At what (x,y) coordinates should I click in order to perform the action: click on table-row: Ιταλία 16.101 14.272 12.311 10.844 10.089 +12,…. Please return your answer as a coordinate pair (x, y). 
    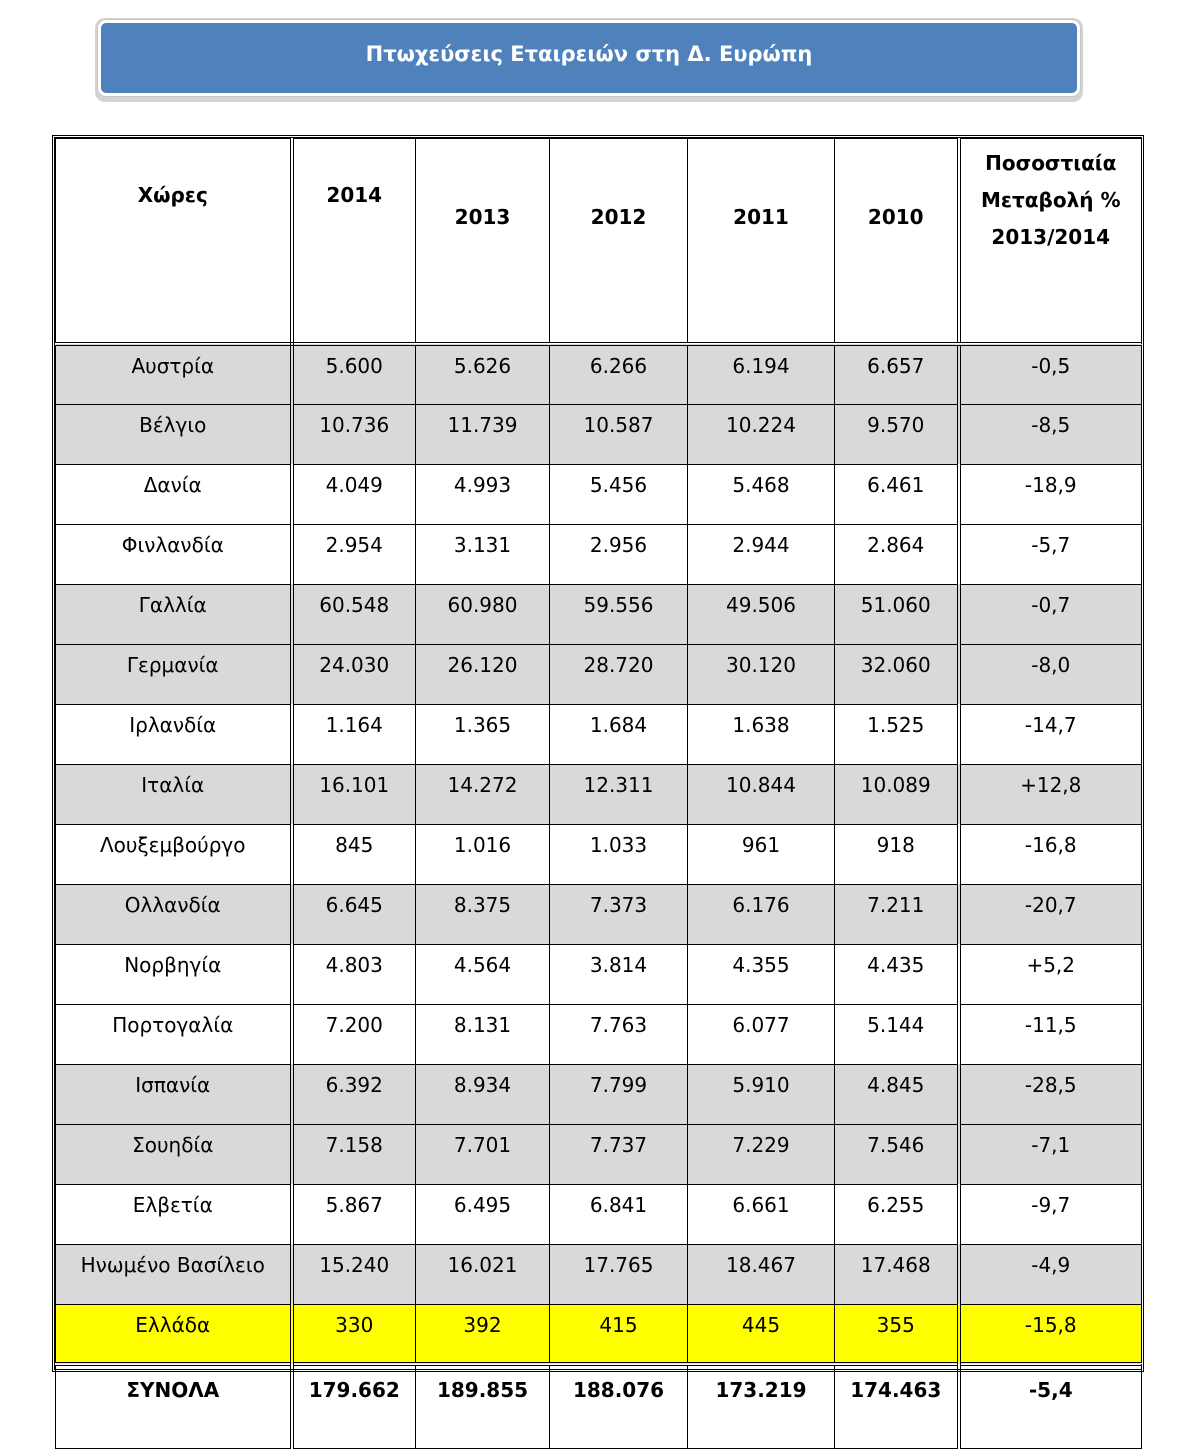
    Looking at the image, I should click on (598, 794).